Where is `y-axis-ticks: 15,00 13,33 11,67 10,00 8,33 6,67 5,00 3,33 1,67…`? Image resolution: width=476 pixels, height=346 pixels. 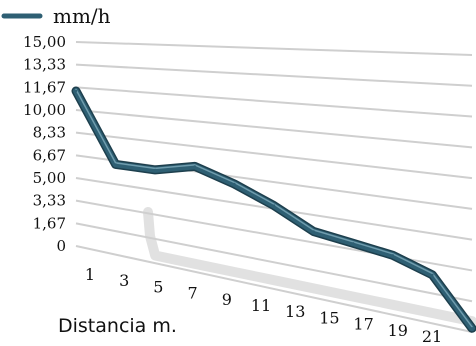
y-axis-ticks: 15,00 13,33 11,67 10,00 8,33 6,67 5,00 3,33 1,67… is located at coordinates (44, 144).